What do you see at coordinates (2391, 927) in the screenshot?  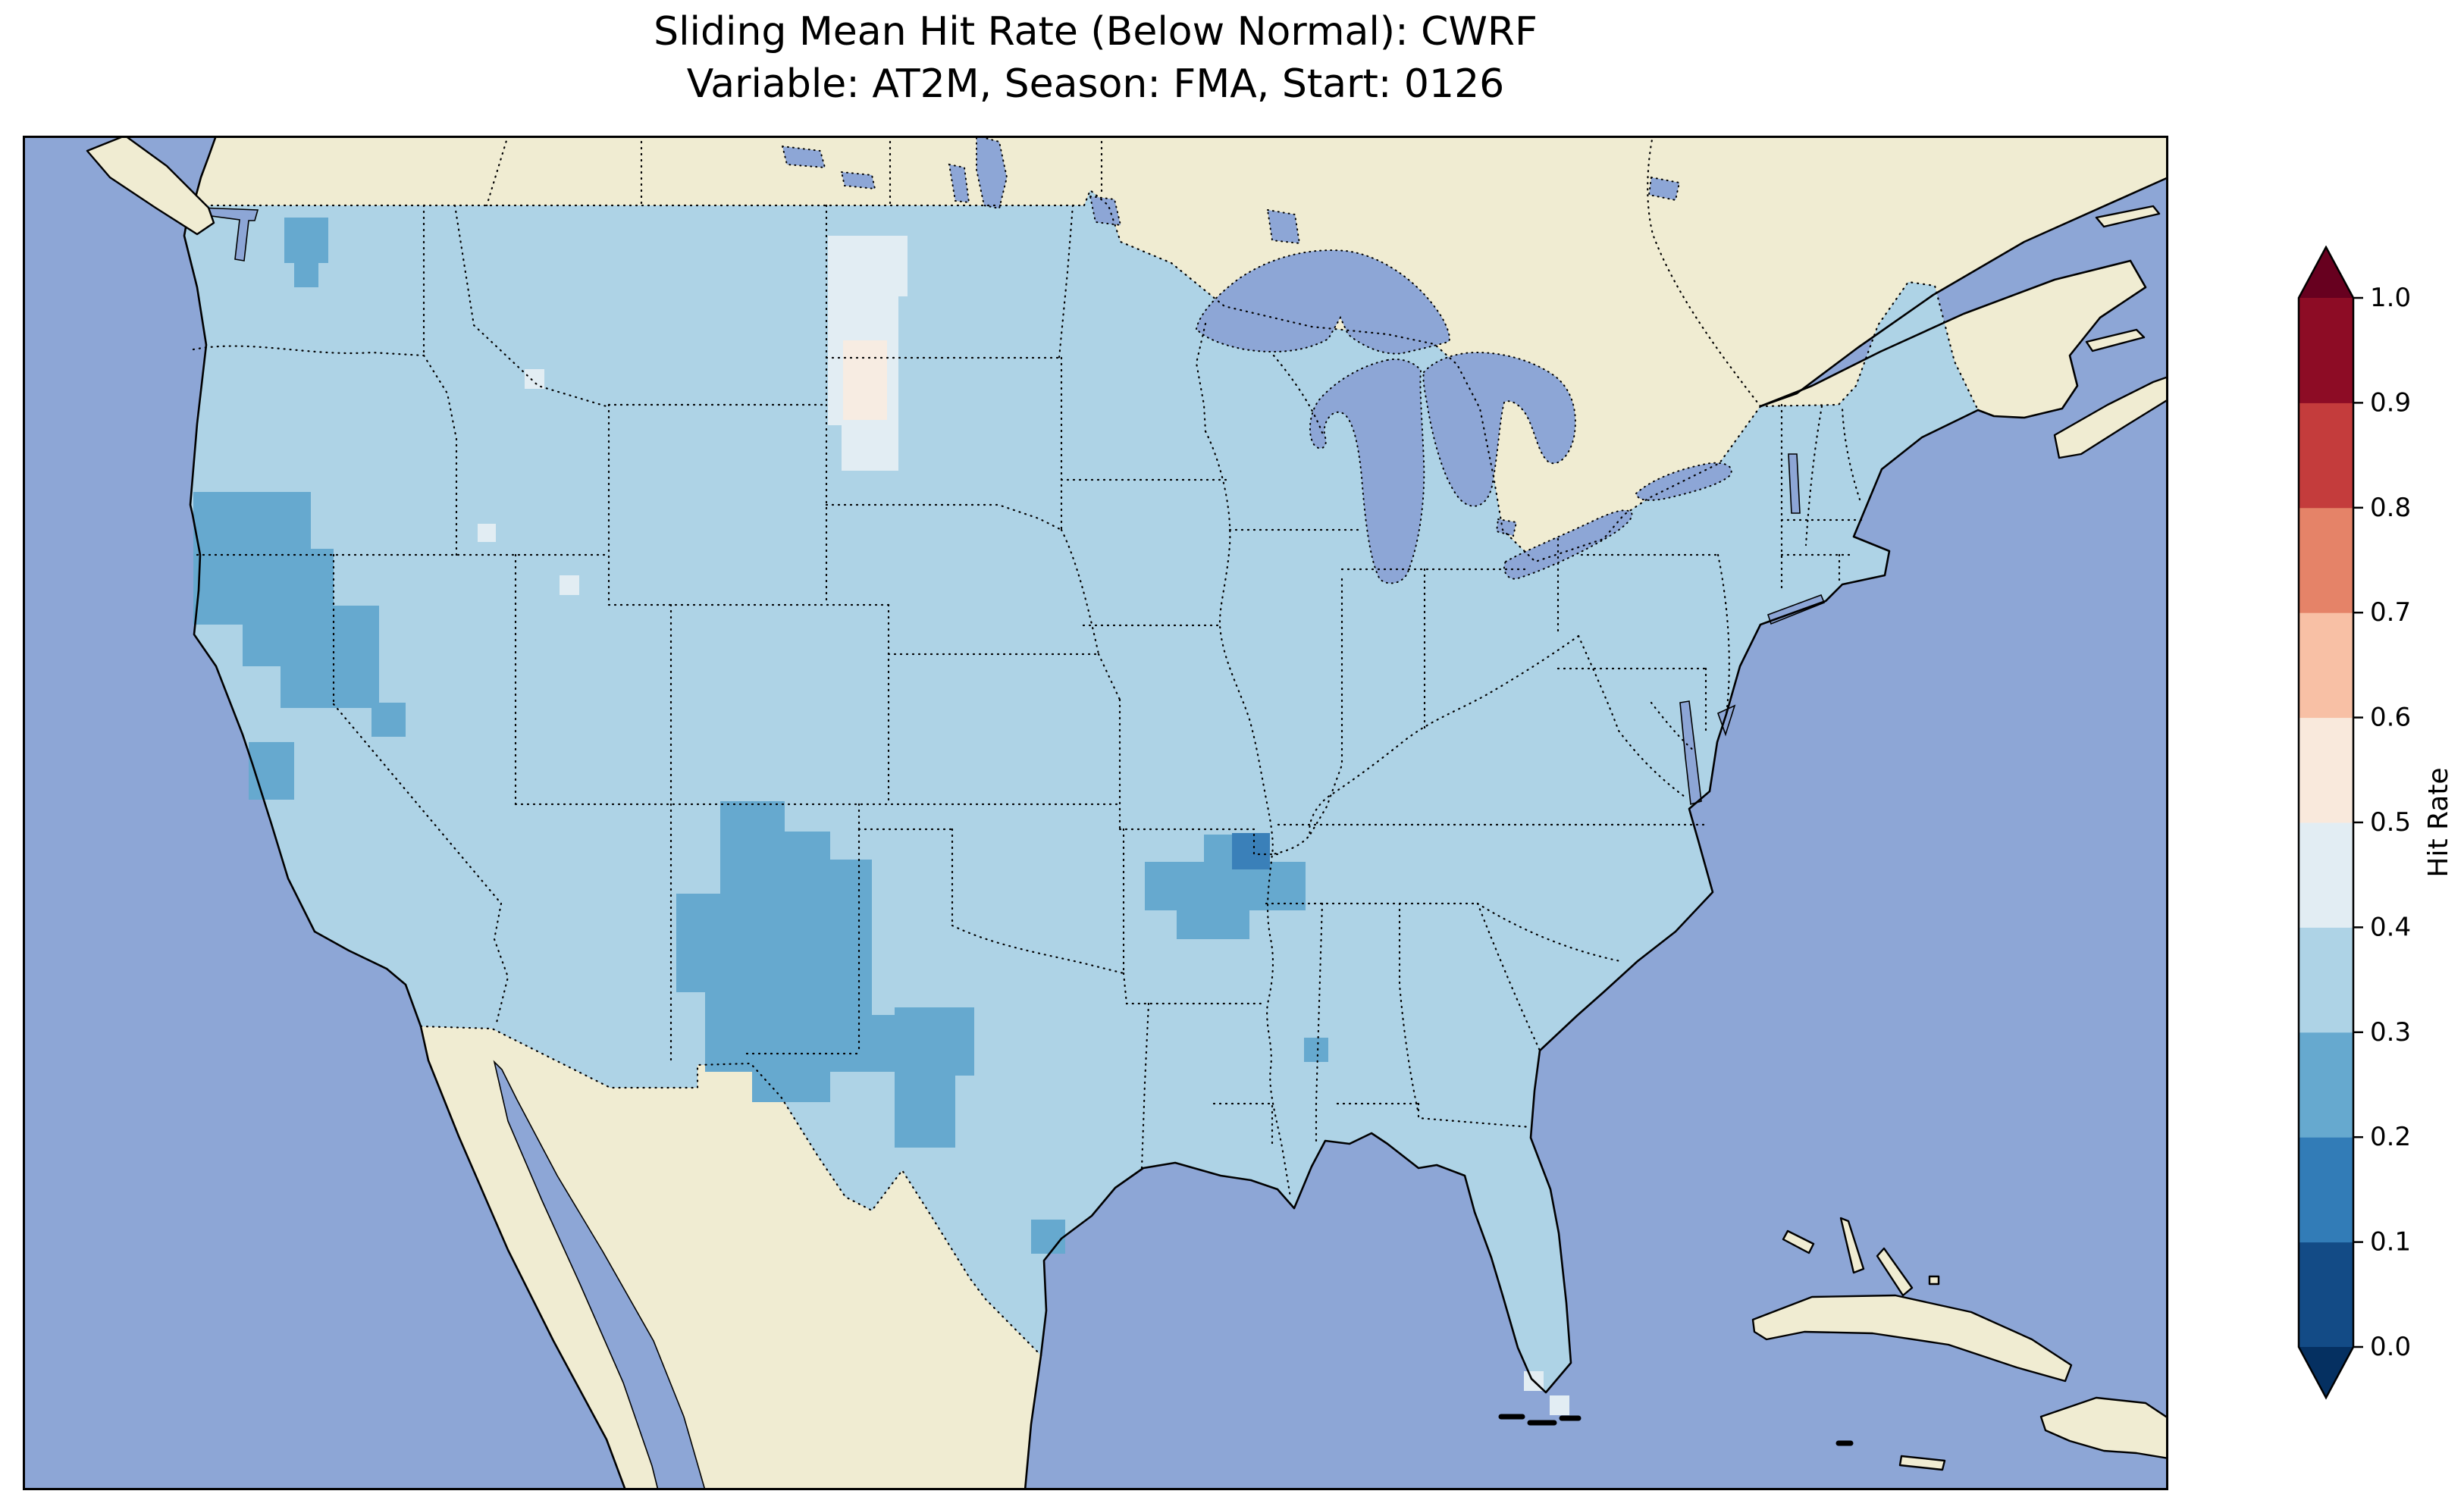 I see `colorbar-tick-label: 0.4` at bounding box center [2391, 927].